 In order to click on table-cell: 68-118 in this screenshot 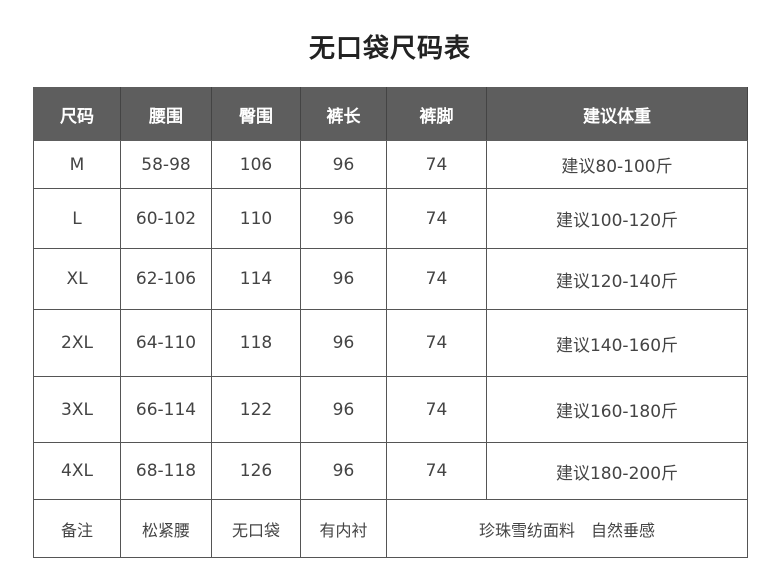, I will do `click(166, 471)`.